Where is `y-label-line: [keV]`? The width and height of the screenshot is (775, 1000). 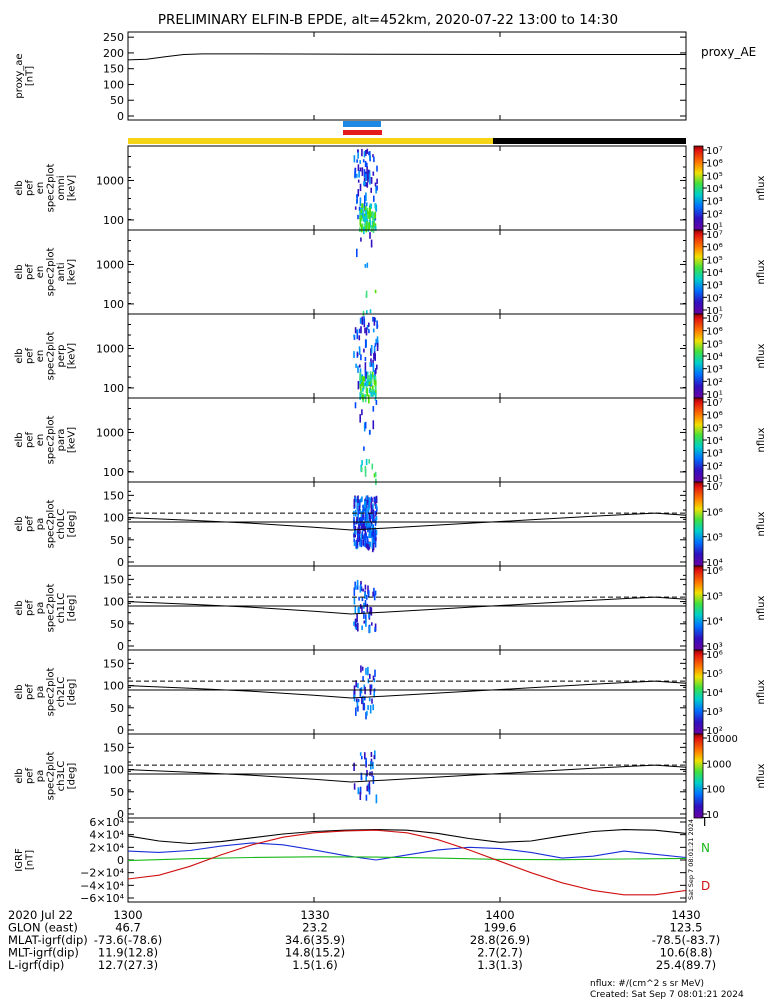 y-label-line: [keV] is located at coordinates (72, 356).